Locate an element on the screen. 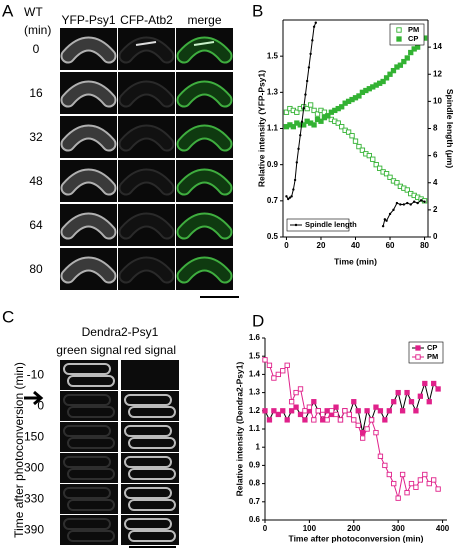 This screenshot has height=550, width=456. row-label: 32 is located at coordinates (36, 137).